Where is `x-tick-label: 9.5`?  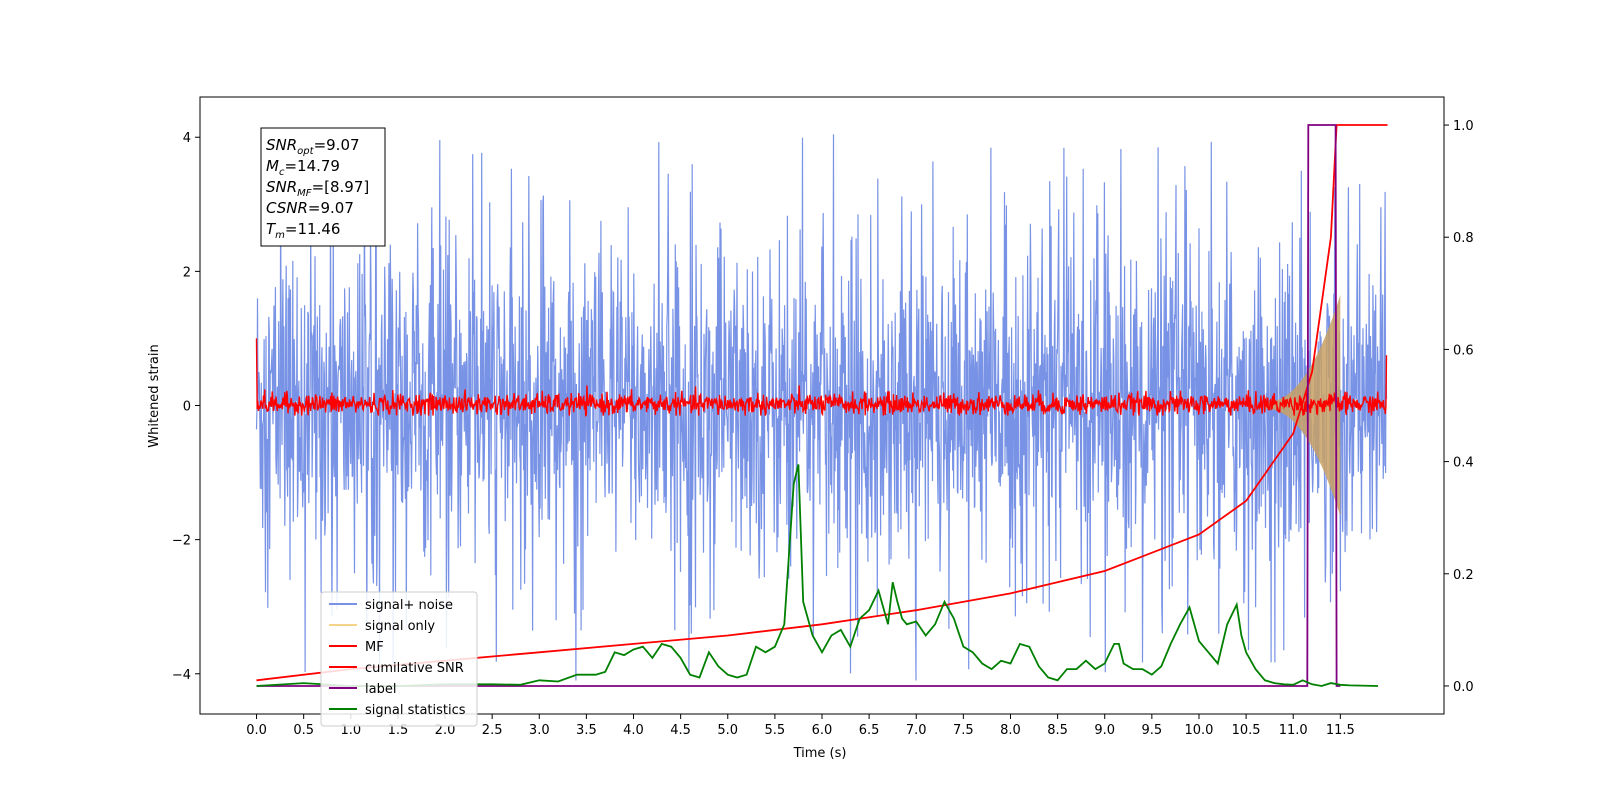
x-tick-label: 9.5 is located at coordinates (1152, 730).